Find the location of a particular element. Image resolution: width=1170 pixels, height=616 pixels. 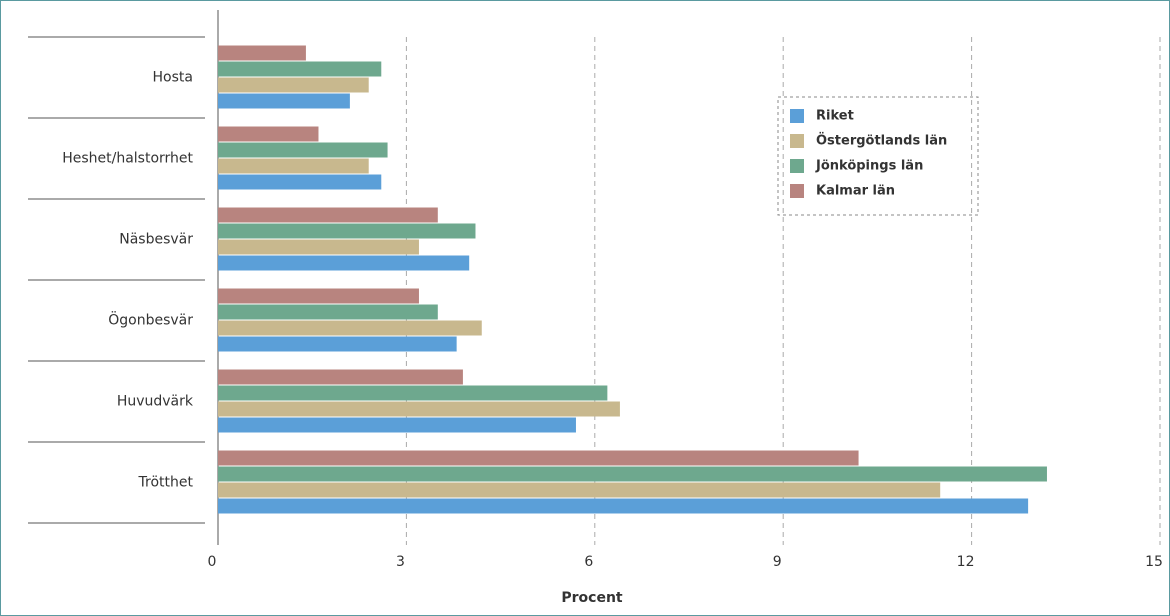

legend-label: Riket is located at coordinates (835, 116).